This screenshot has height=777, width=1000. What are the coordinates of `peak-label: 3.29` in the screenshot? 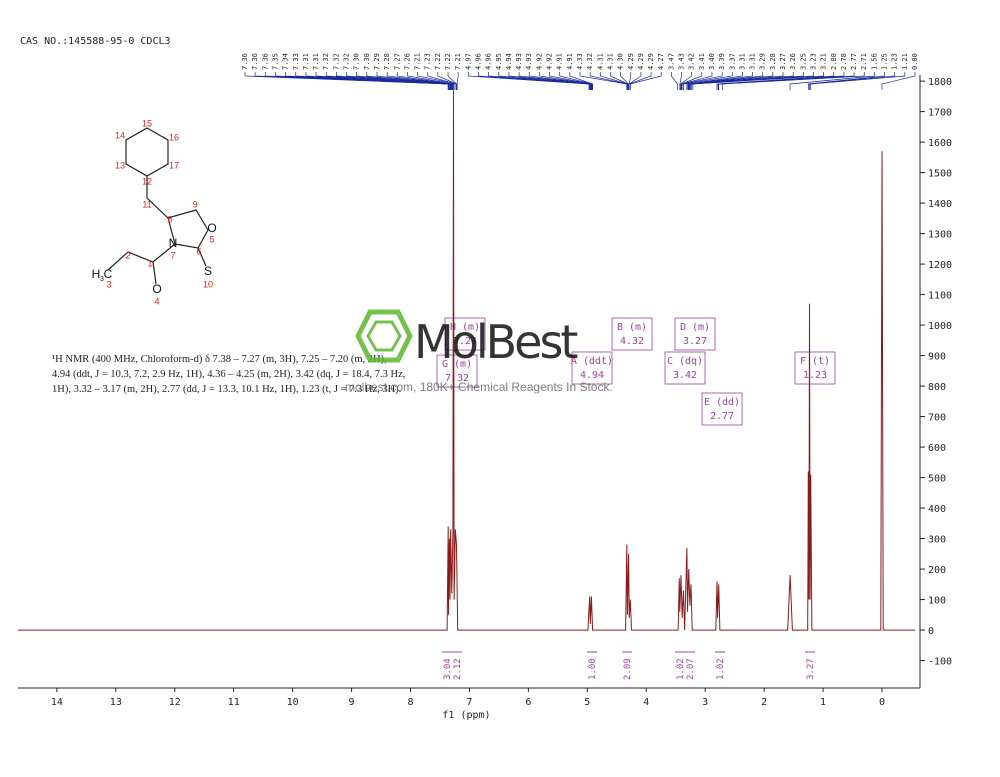 It's located at (763, 61).